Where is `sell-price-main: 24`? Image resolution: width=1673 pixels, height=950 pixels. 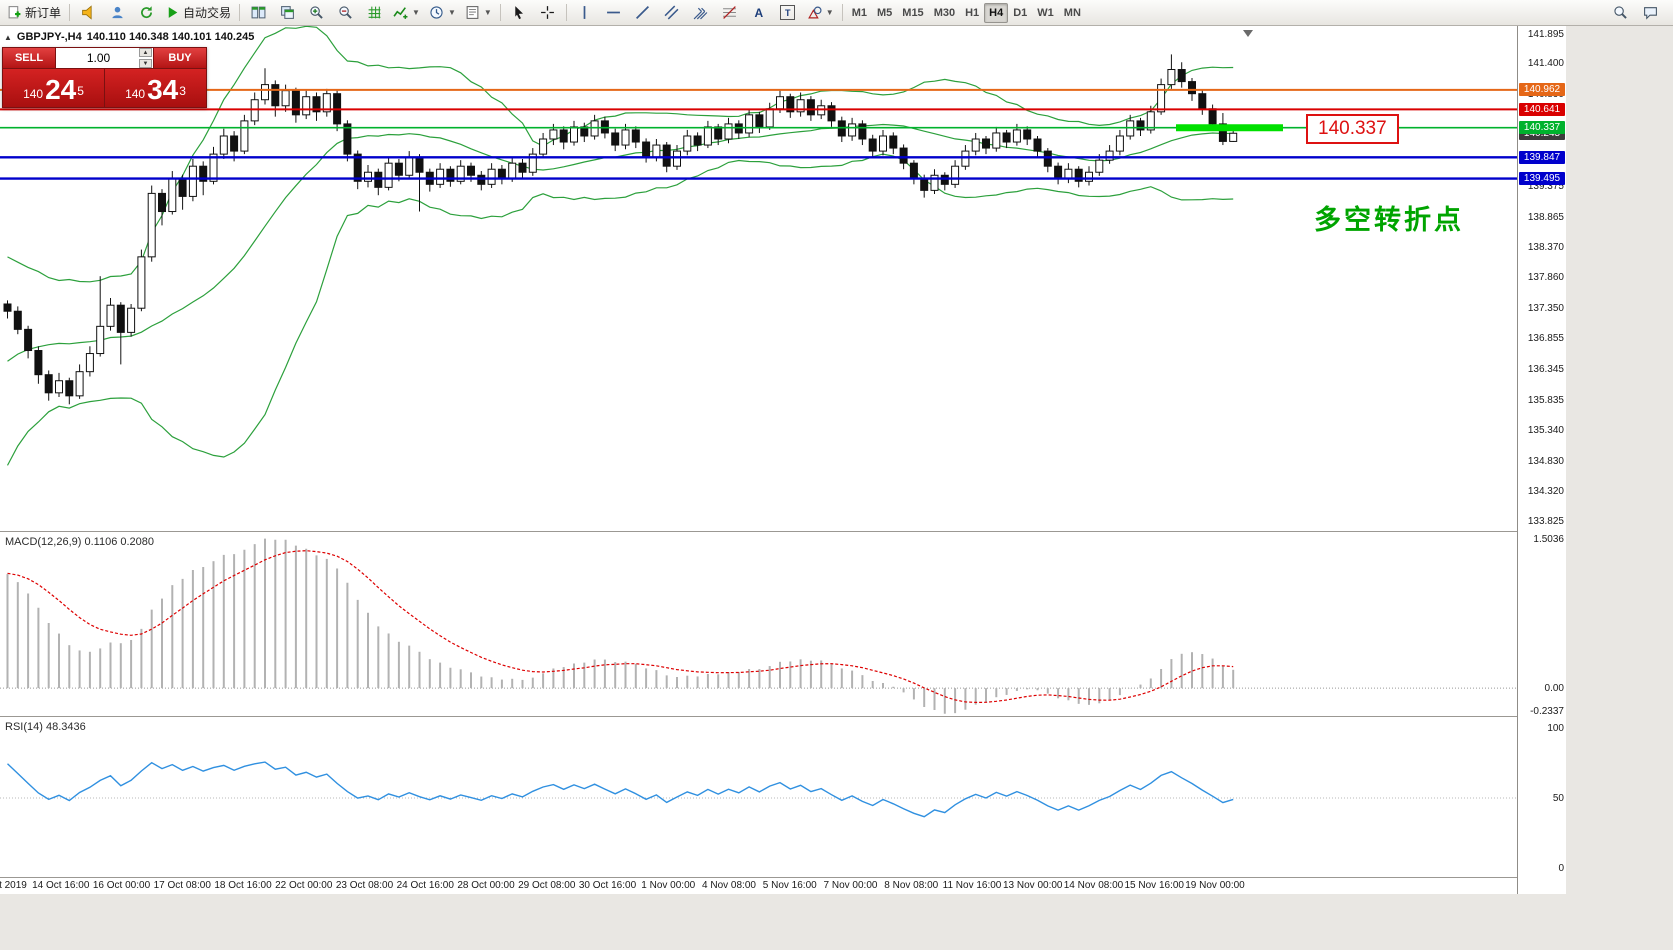 sell-price-main: 24 is located at coordinates (61, 89).